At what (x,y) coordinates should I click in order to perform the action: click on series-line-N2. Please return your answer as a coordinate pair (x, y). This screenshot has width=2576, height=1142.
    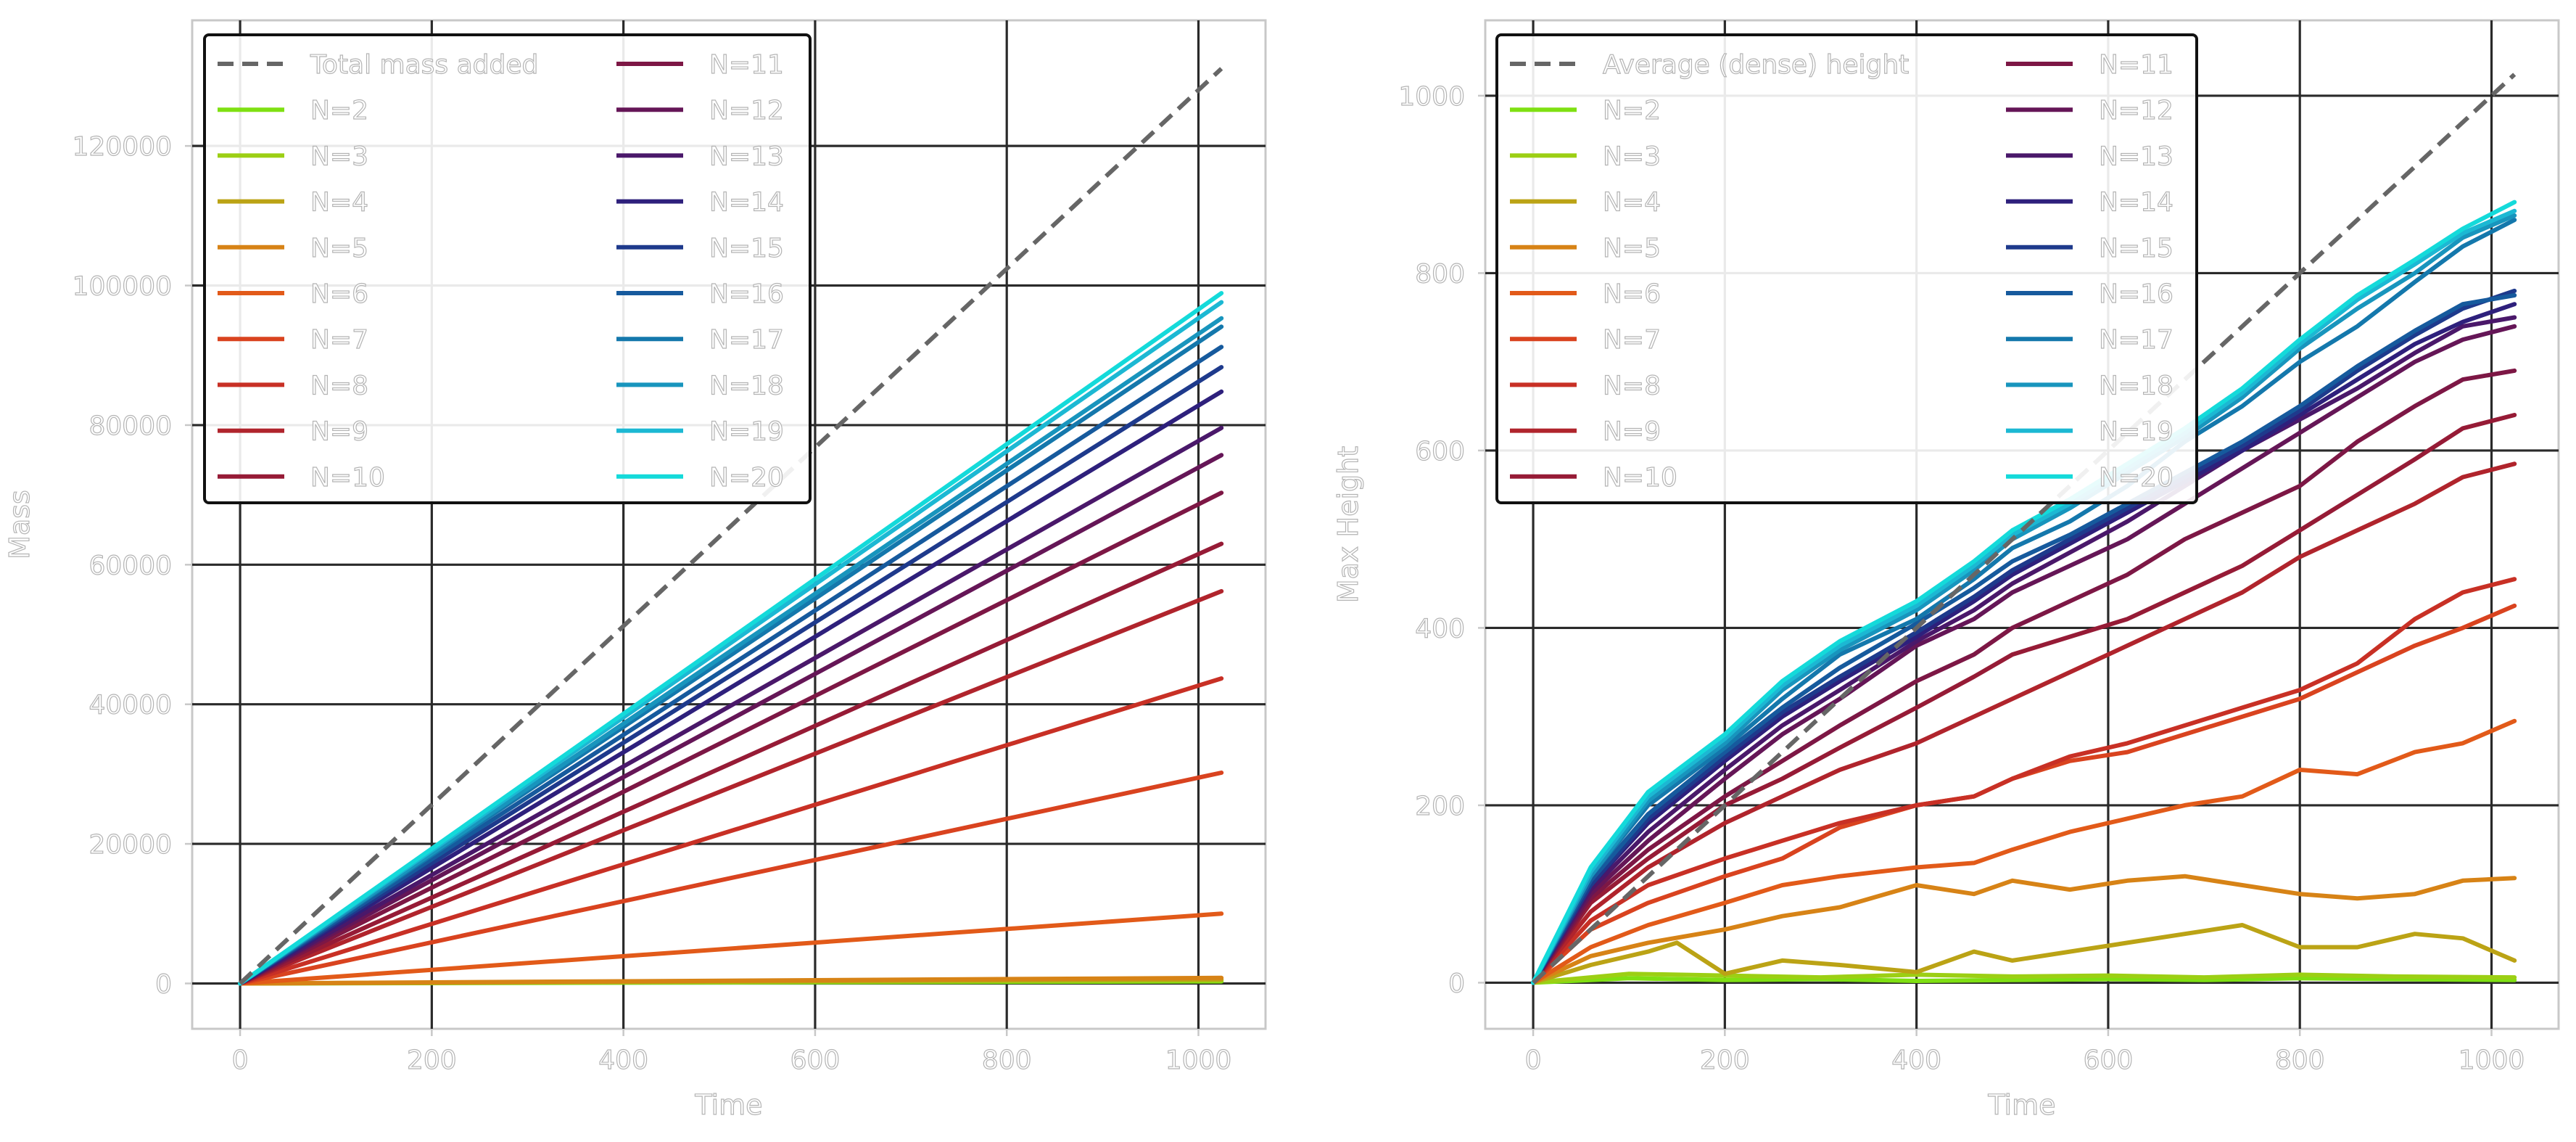
    Looking at the image, I should click on (2024, 980).